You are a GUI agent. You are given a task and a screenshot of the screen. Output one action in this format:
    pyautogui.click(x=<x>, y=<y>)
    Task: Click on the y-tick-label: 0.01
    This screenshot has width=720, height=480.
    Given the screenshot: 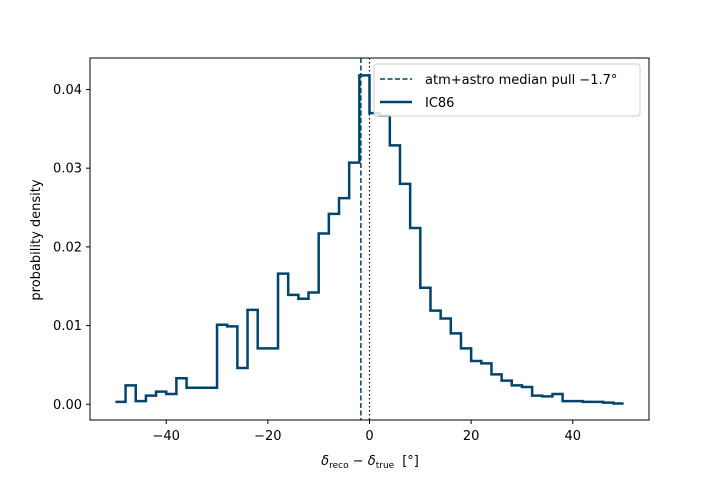 What is the action you would take?
    pyautogui.click(x=67, y=326)
    